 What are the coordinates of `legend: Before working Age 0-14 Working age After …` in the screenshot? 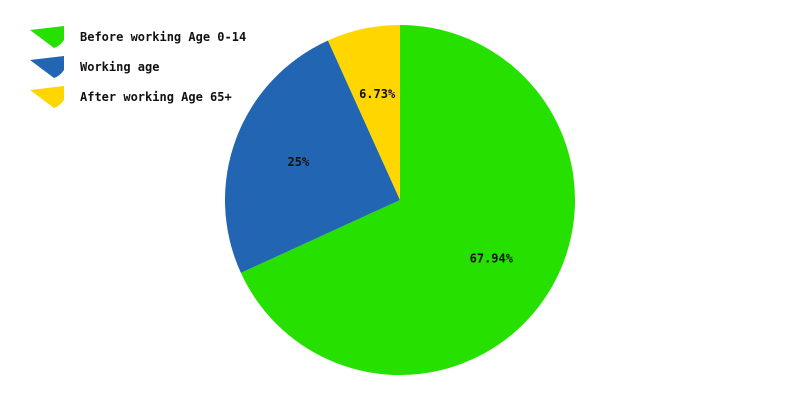 It's located at (138, 67).